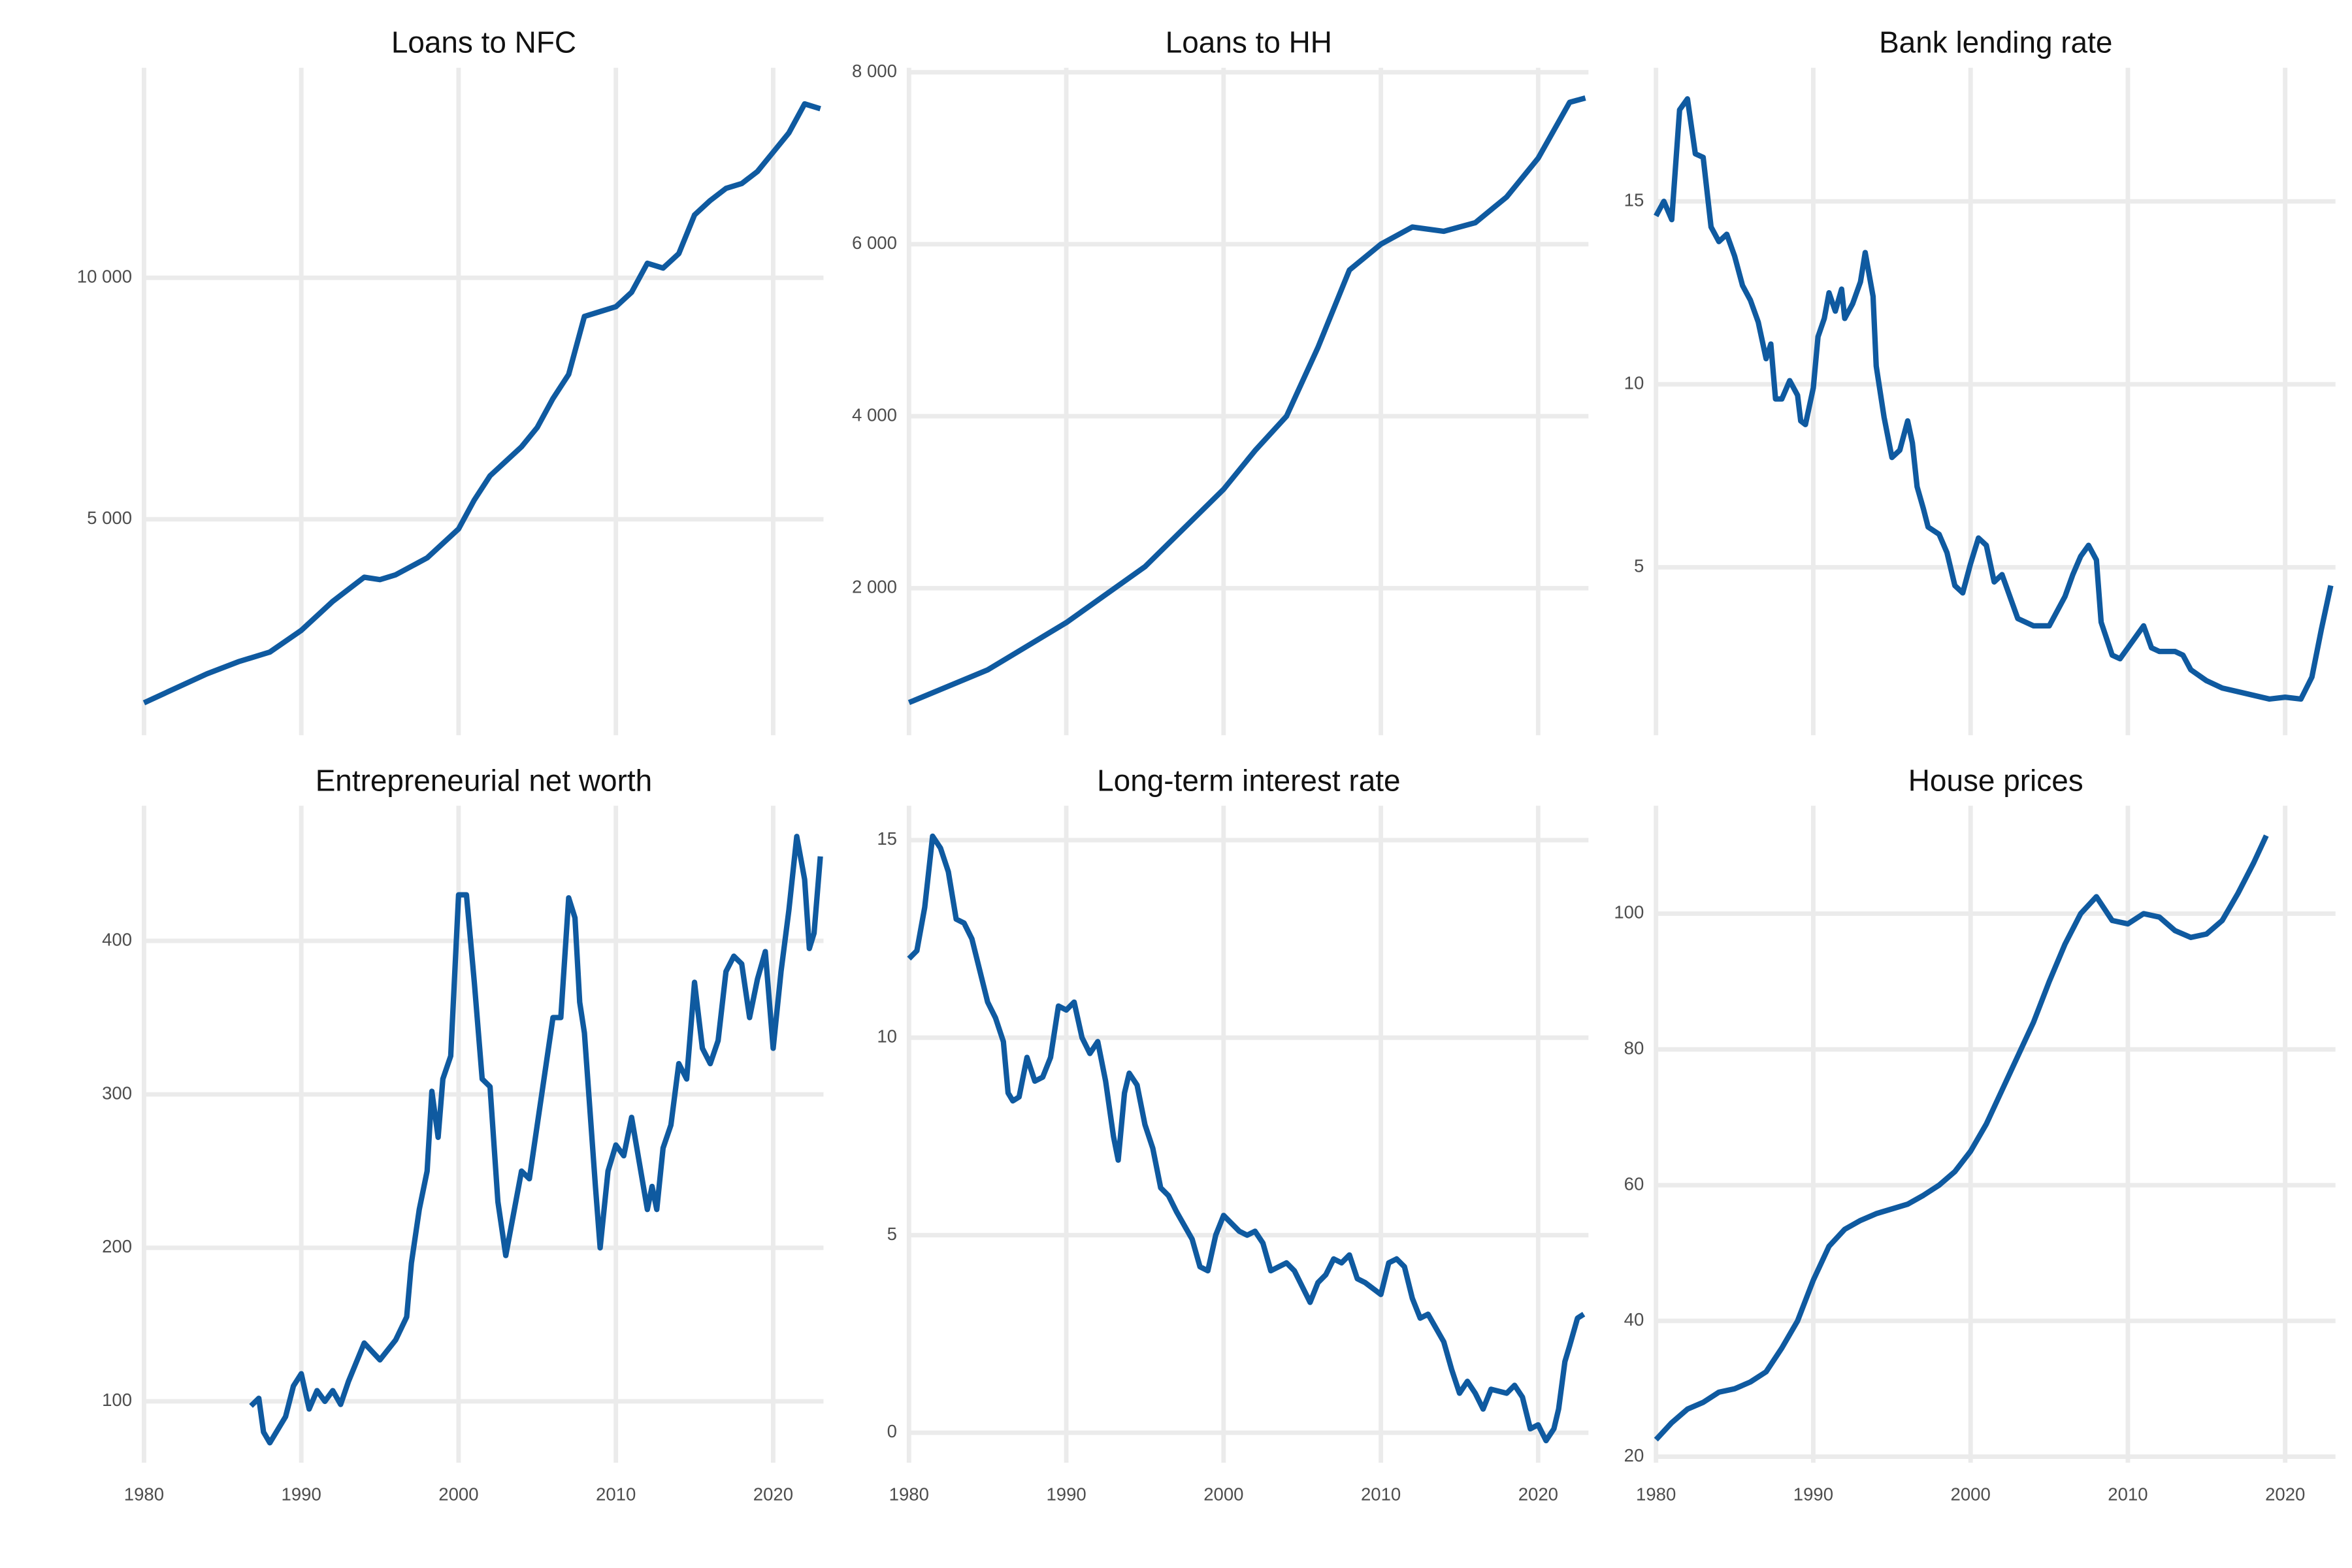 This screenshot has height=1568, width=2352. Describe the element at coordinates (109, 518) in the screenshot. I see `y-tick-label: 5 000` at that location.